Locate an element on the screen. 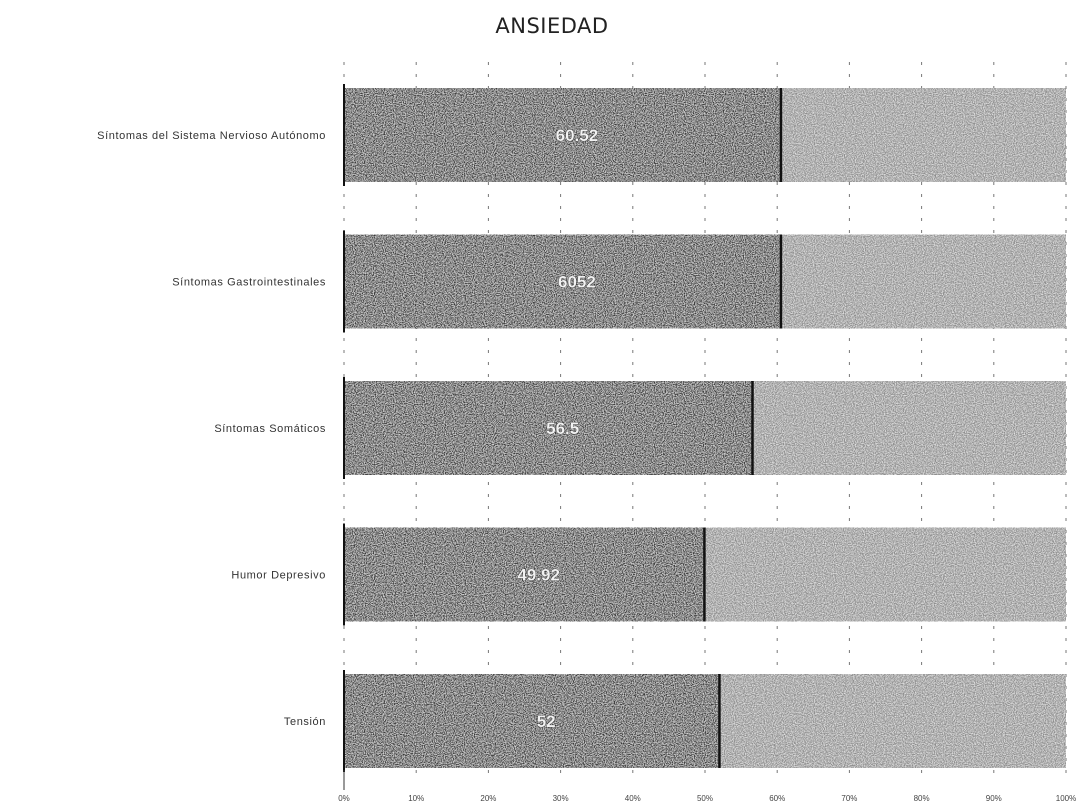 Image resolution: width=1086 pixels, height=808 pixels. x-tick-label: 30% is located at coordinates (561, 798).